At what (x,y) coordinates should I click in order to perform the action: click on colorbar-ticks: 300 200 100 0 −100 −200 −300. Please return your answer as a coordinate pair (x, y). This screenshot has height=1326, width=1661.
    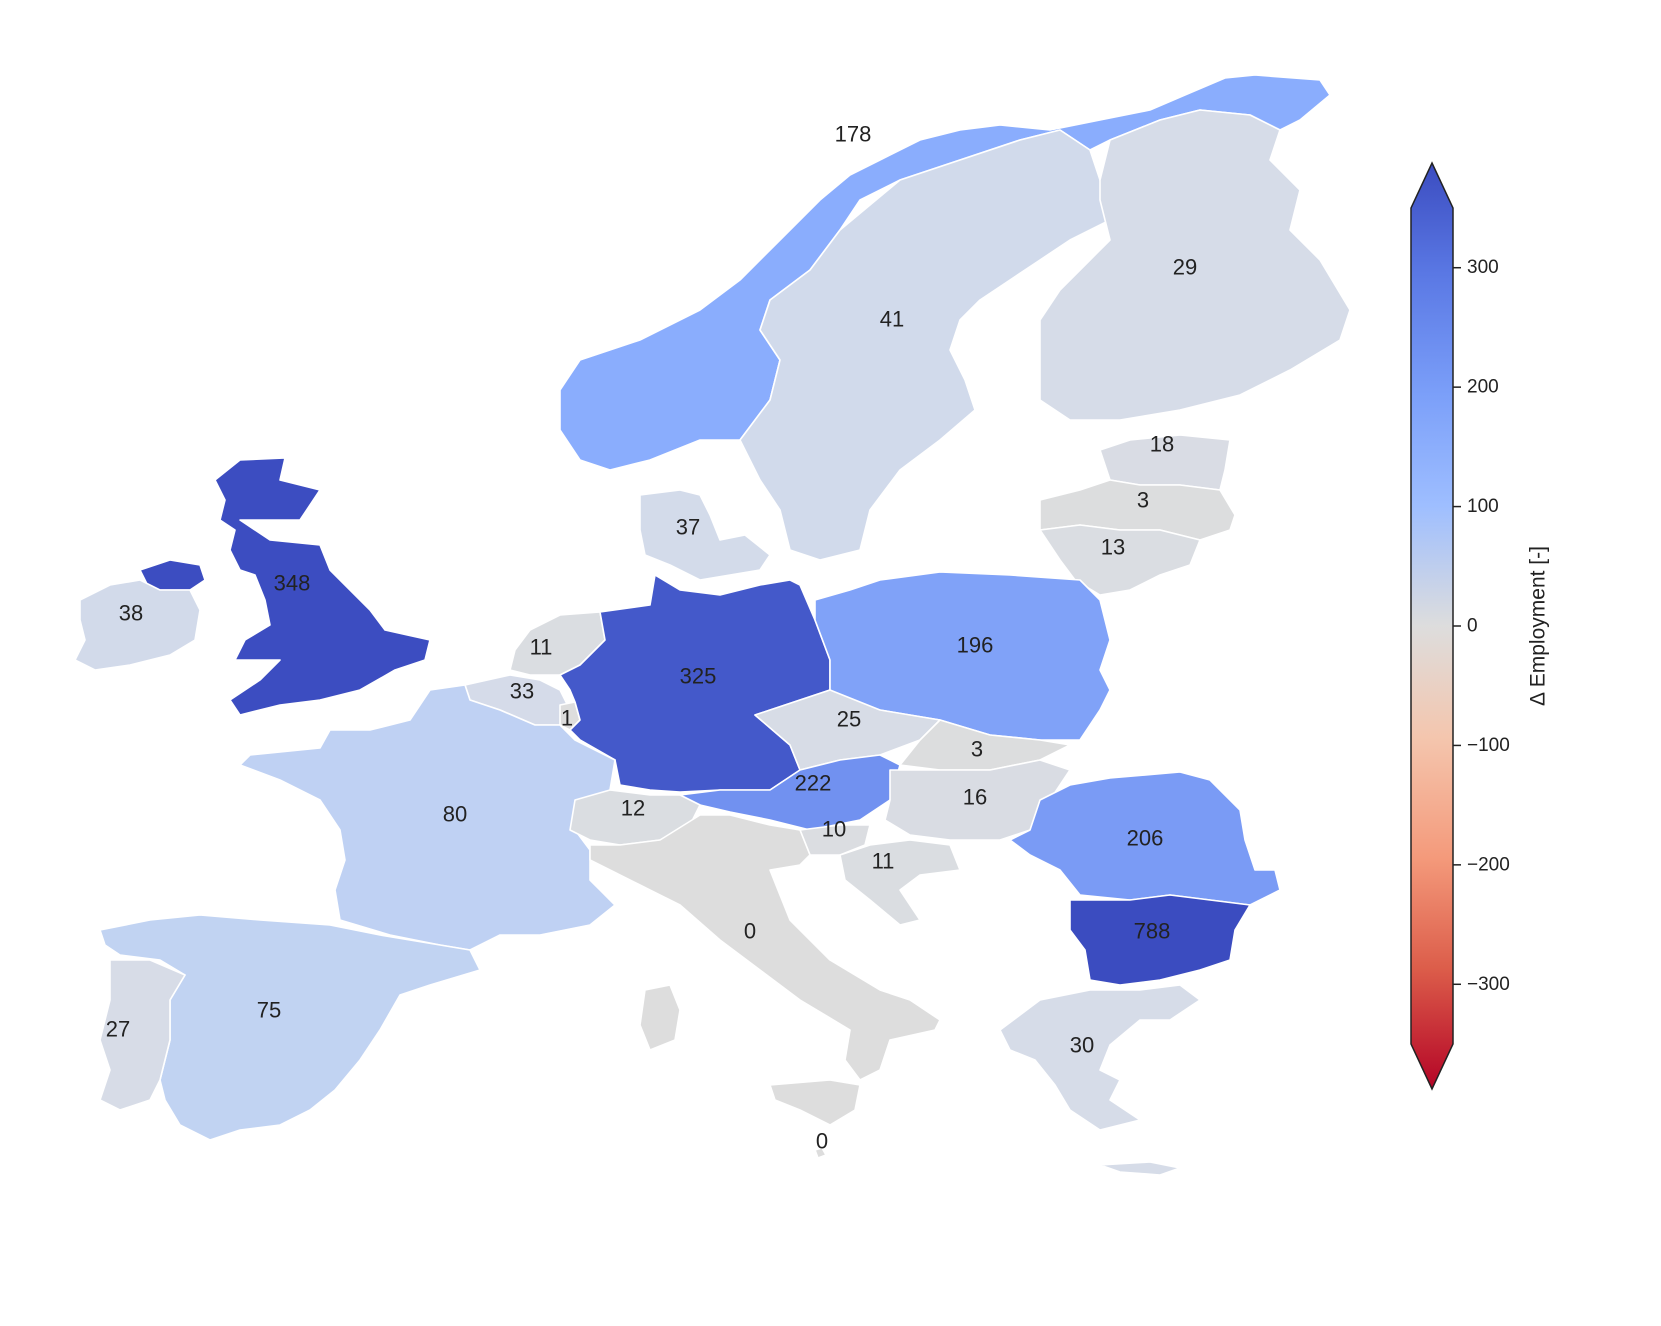
    Looking at the image, I should click on (1481, 626).